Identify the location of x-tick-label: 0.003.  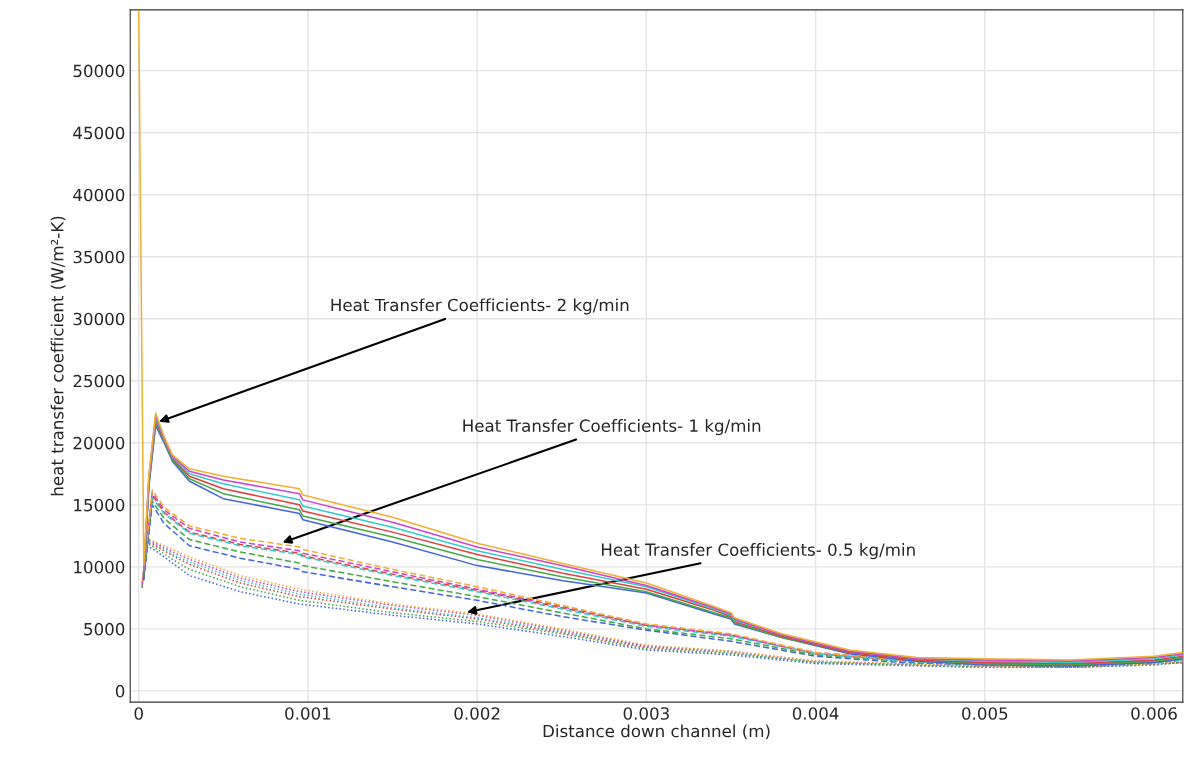
(646, 713).